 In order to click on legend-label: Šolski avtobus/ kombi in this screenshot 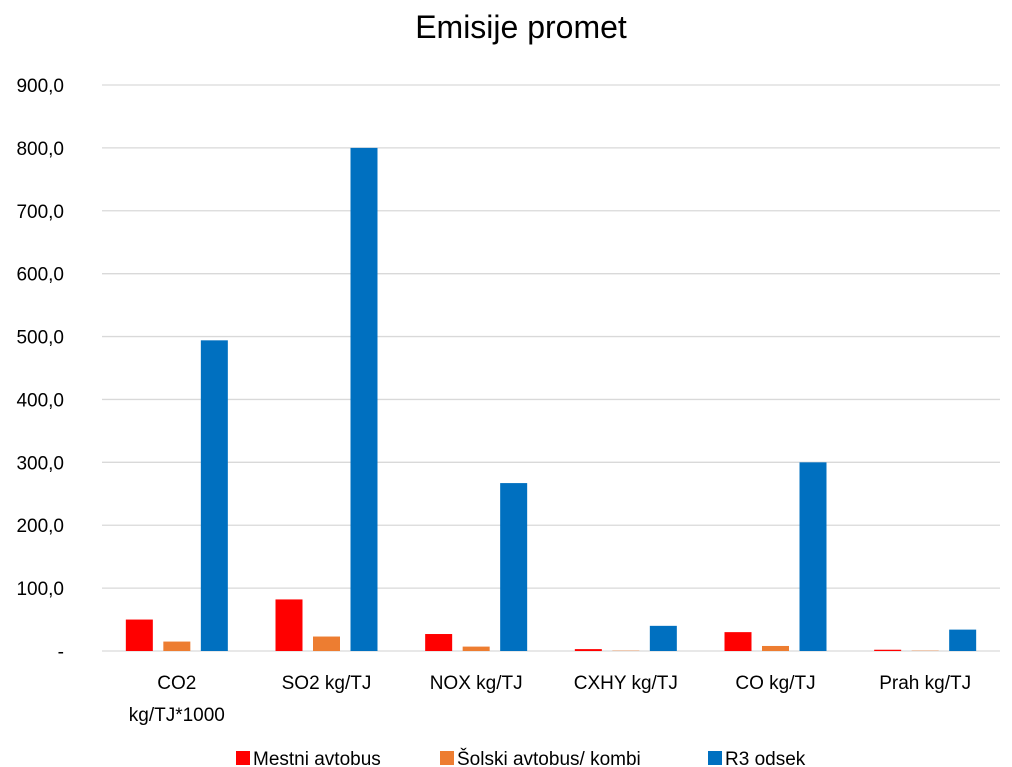, I will do `click(549, 757)`.